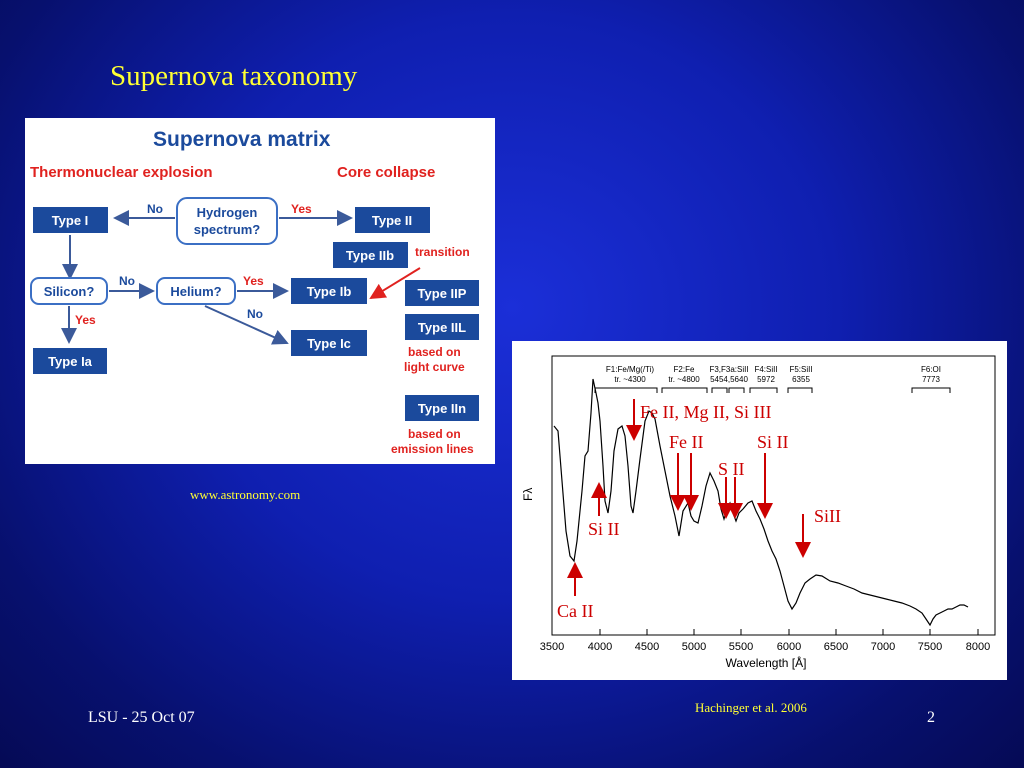 The width and height of the screenshot is (1024, 768). What do you see at coordinates (684, 369) in the screenshot?
I see `feature-f2-line1: F2:Fe` at bounding box center [684, 369].